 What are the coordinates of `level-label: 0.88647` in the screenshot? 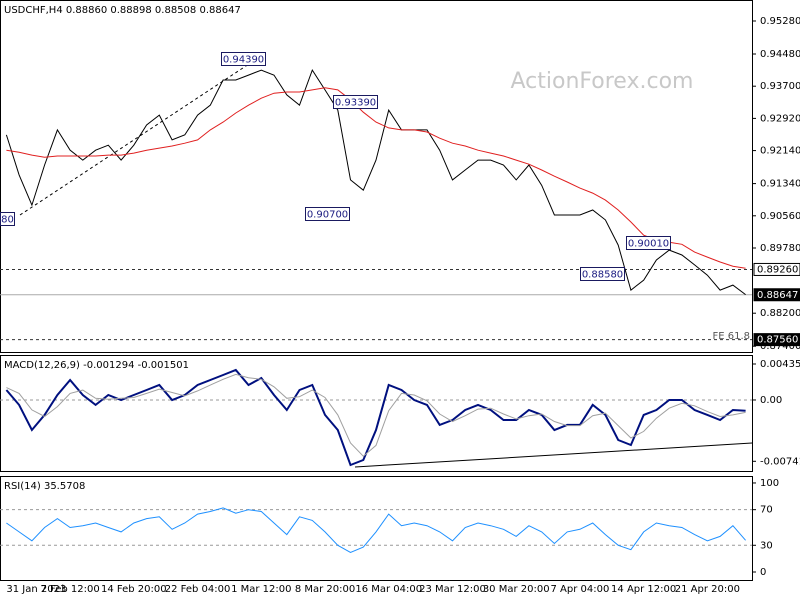 It's located at (777, 295).